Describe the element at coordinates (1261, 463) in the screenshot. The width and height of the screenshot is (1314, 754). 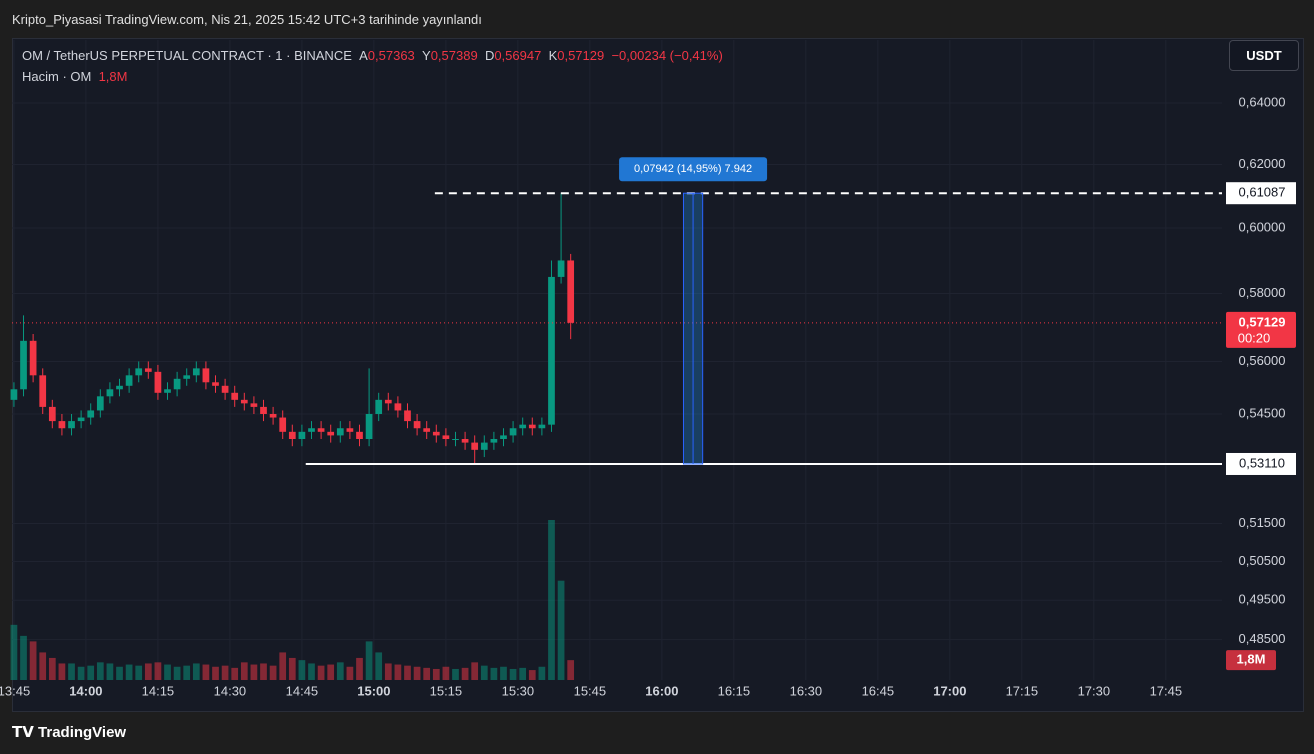
I see `level-tag` at that location.